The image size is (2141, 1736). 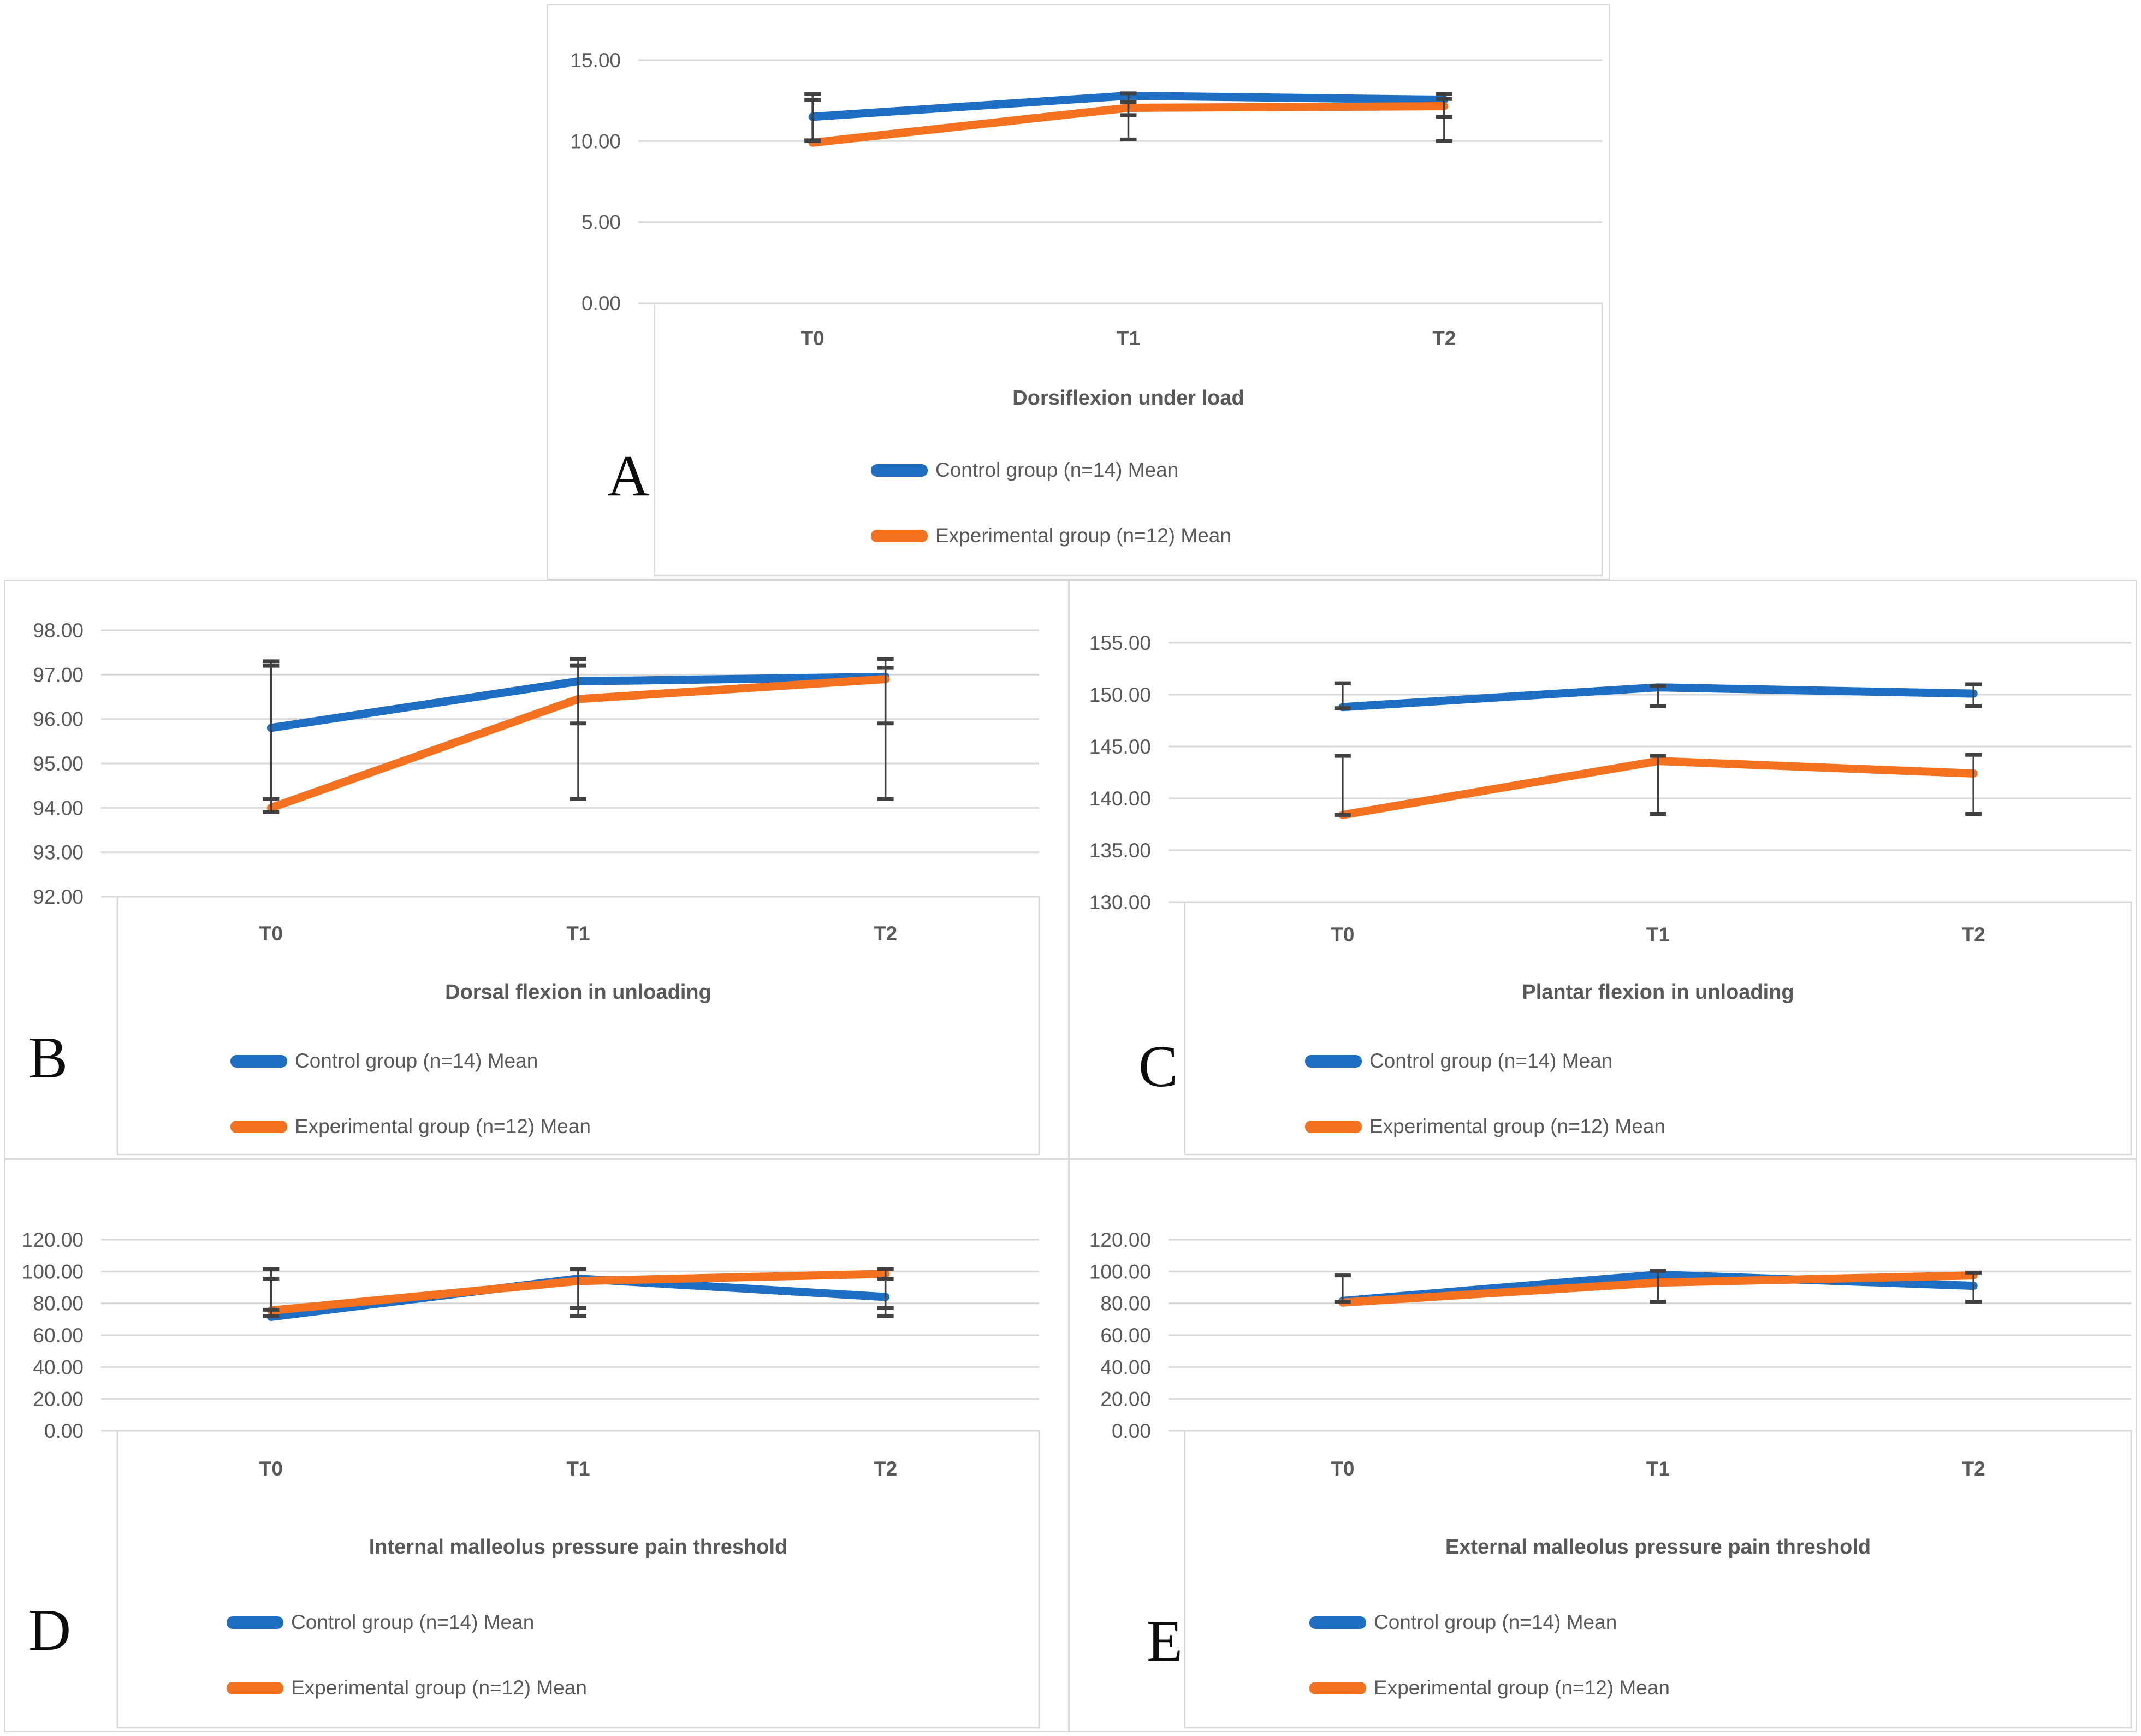 I want to click on svg-text: 93.00, so click(x=59, y=853).